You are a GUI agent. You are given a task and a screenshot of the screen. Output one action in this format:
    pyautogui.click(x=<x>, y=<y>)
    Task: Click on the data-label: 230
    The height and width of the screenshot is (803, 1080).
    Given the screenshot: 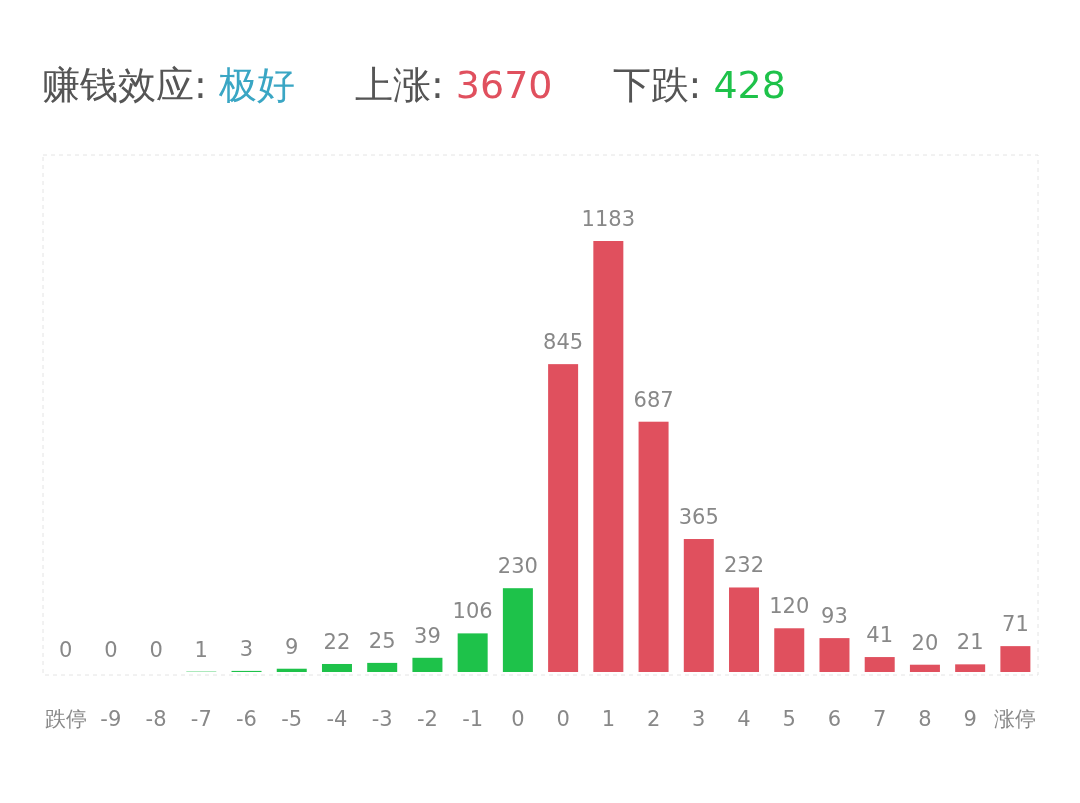 What is the action you would take?
    pyautogui.click(x=517, y=566)
    